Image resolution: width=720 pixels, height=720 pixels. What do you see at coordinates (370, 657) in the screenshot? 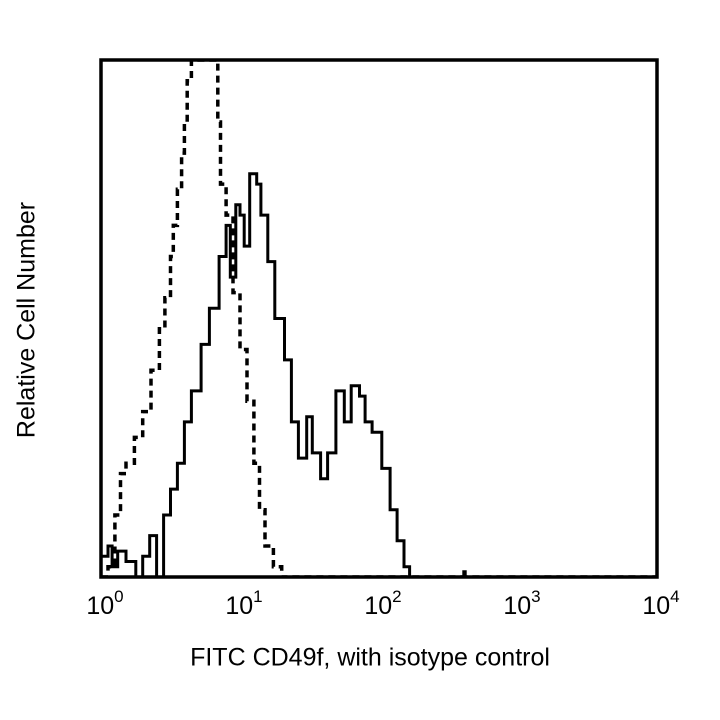
I see `x-axis-label: FITC CD49f, with isotype control` at bounding box center [370, 657].